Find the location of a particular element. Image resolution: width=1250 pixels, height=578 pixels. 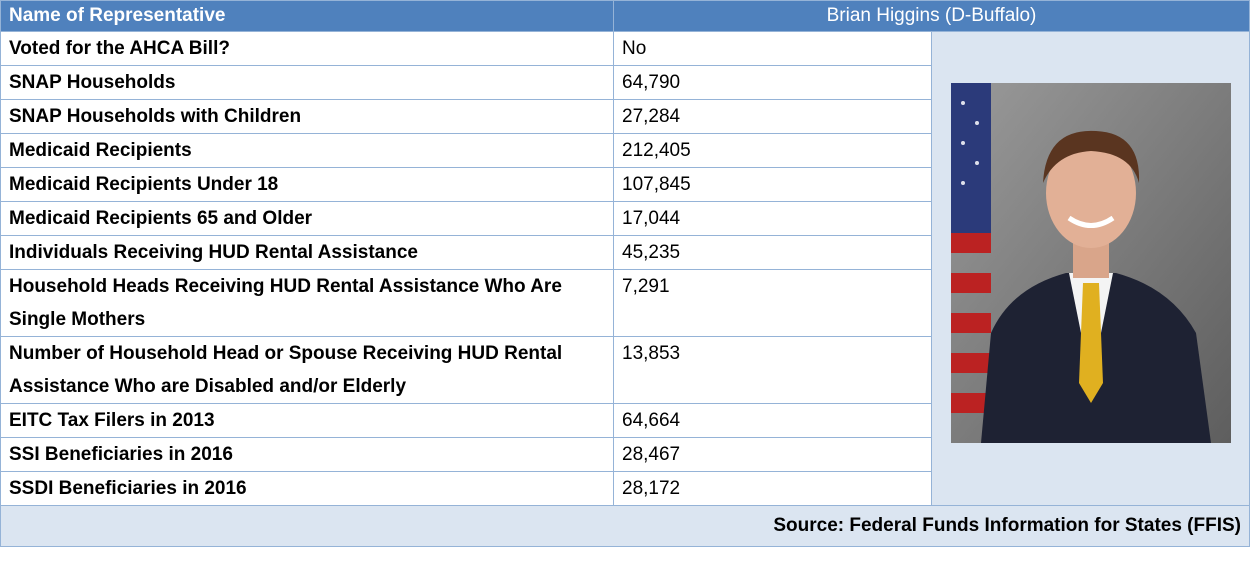

data-row: SSDI Beneficiaries in 2016 28,172 is located at coordinates (625, 488).